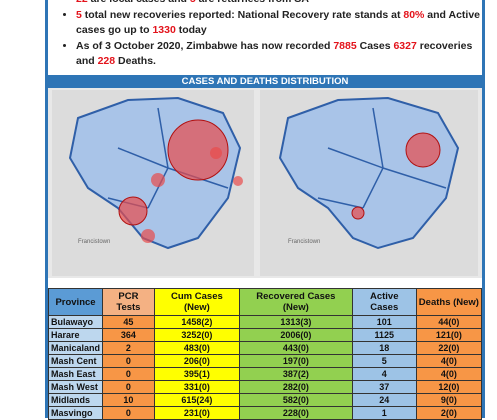 Image resolution: width=497 pixels, height=420 pixels. What do you see at coordinates (139, 2) in the screenshot?
I see `text-segment: are local cases and` at bounding box center [139, 2].